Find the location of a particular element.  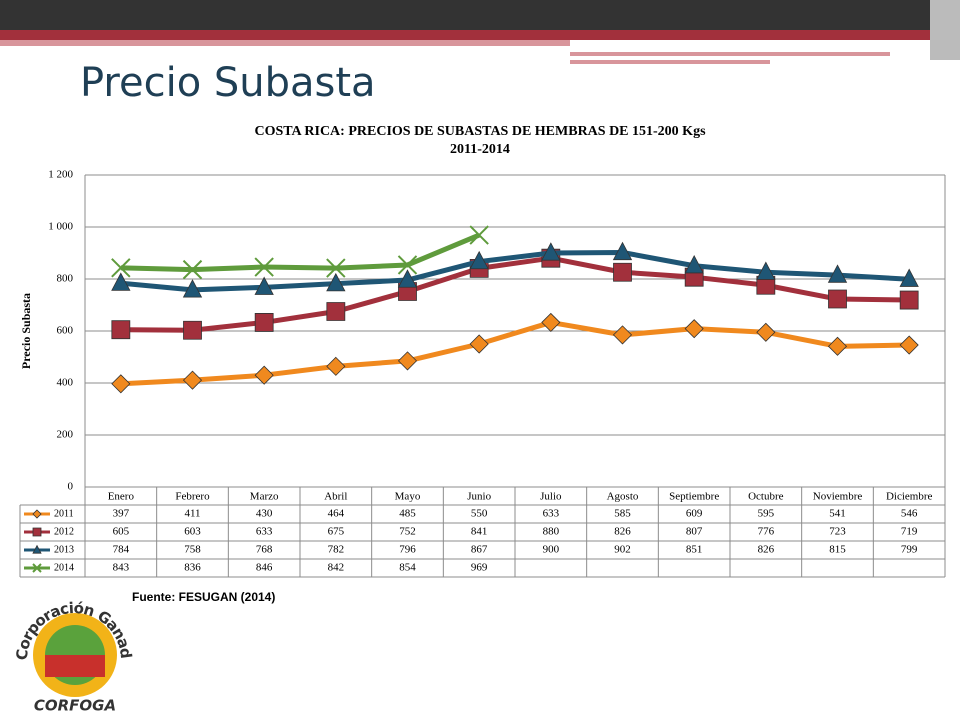

legend-label: 2013 is located at coordinates (64, 549).